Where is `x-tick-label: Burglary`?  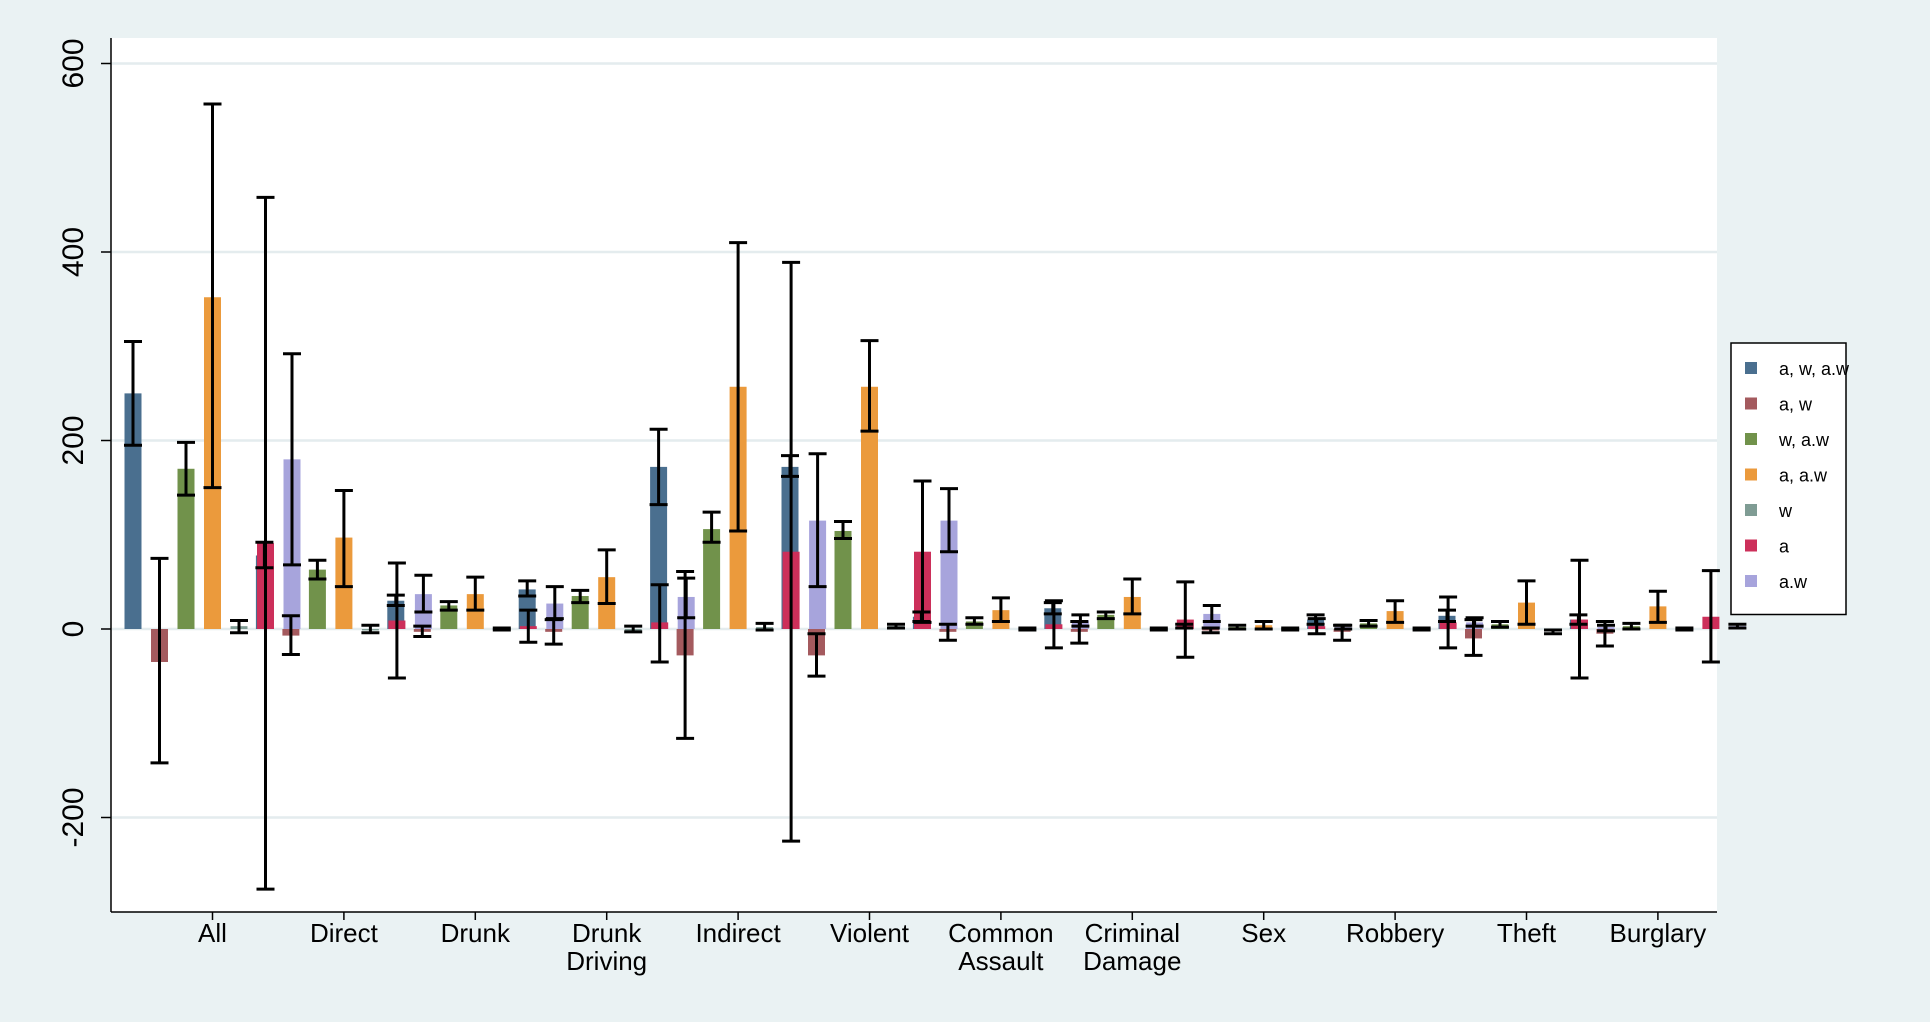
x-tick-label: Burglary is located at coordinates (1657, 933).